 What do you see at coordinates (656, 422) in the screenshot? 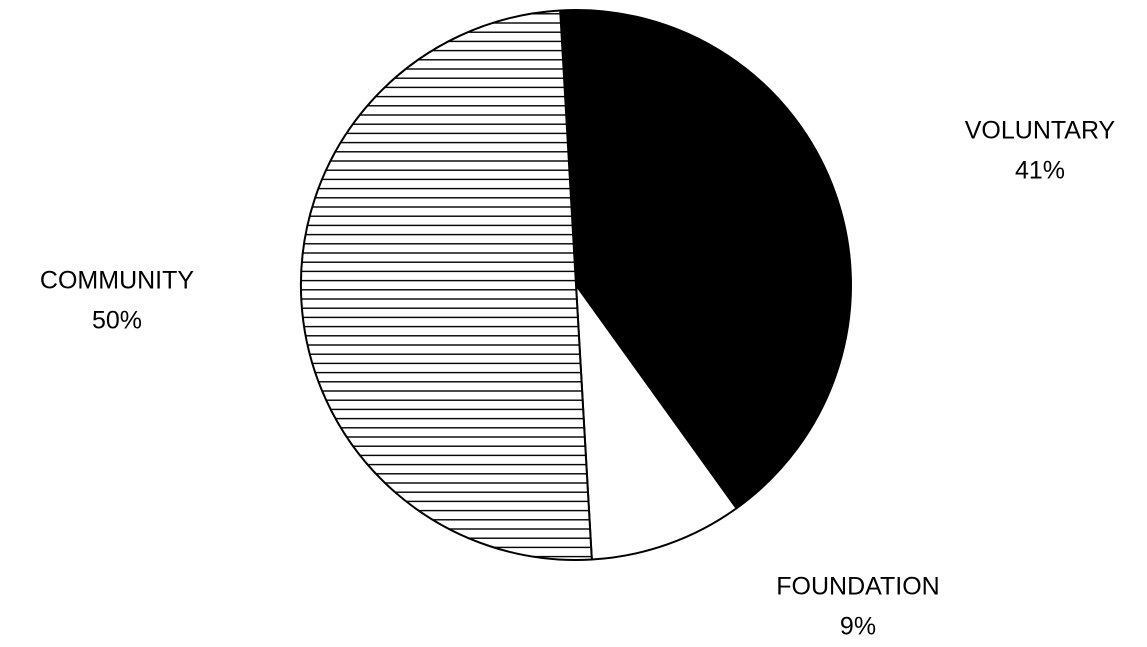
I see `pie-slice` at bounding box center [656, 422].